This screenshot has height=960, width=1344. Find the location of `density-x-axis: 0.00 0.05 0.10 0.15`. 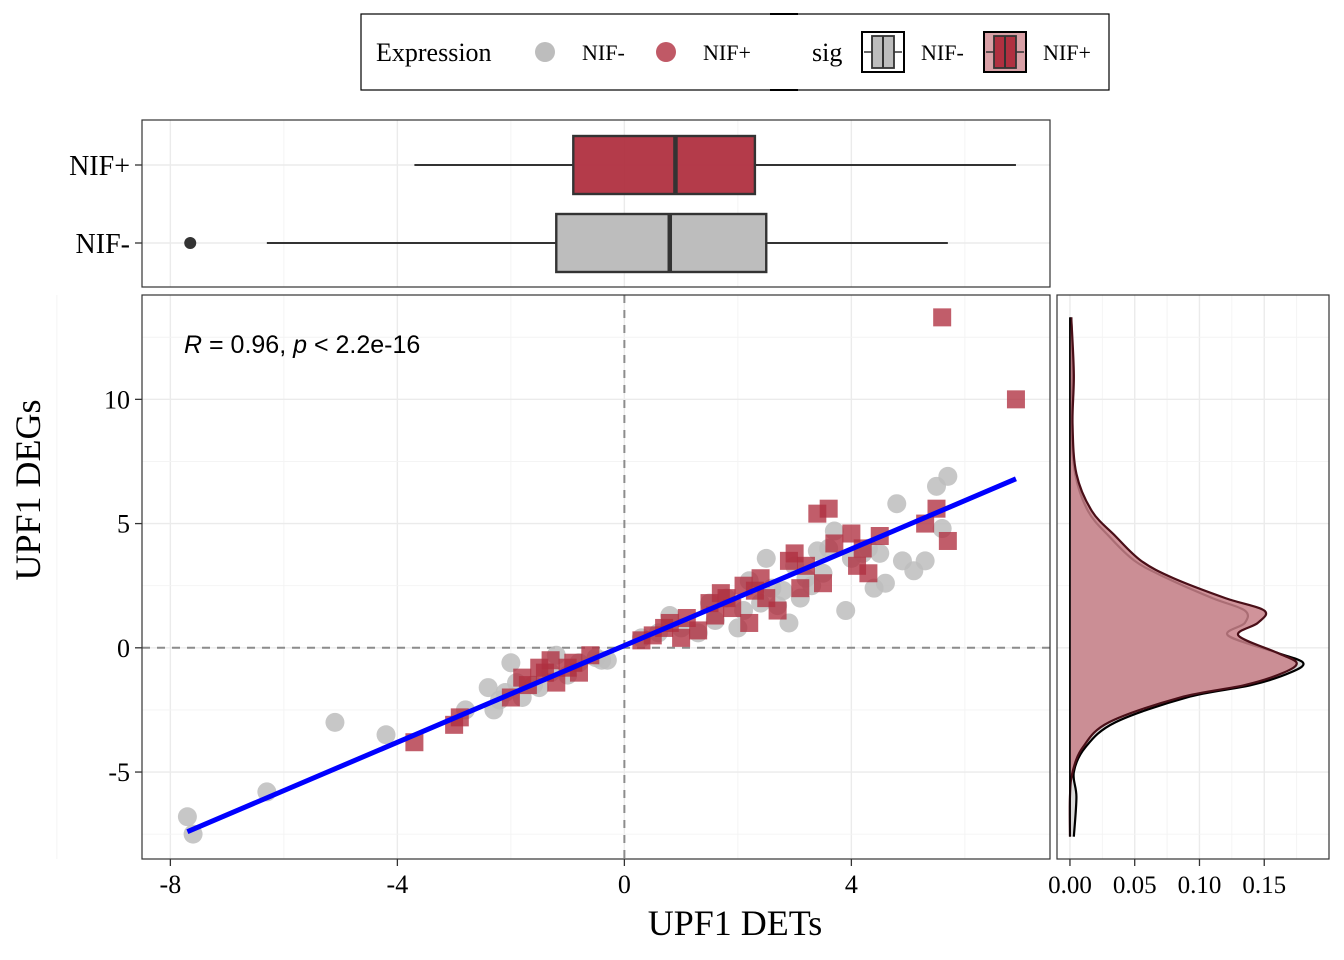

density-x-axis: 0.00 0.05 0.10 0.15 is located at coordinates (1167, 879).